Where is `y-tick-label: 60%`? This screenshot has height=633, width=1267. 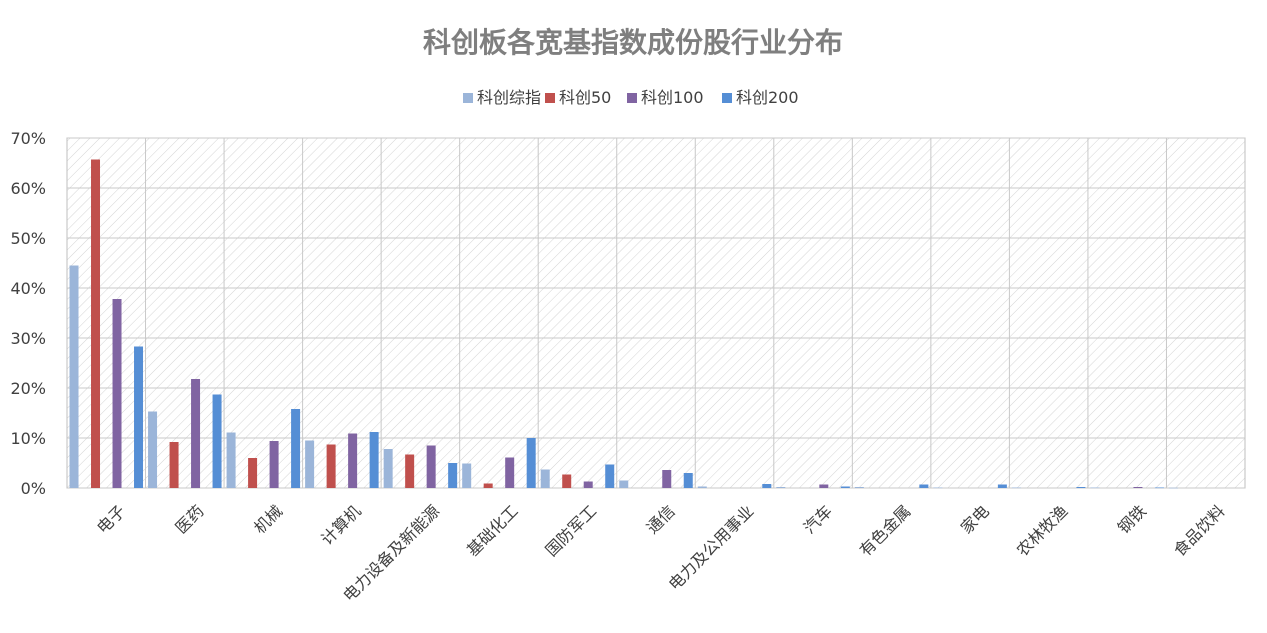
y-tick-label: 60% is located at coordinates (28, 188).